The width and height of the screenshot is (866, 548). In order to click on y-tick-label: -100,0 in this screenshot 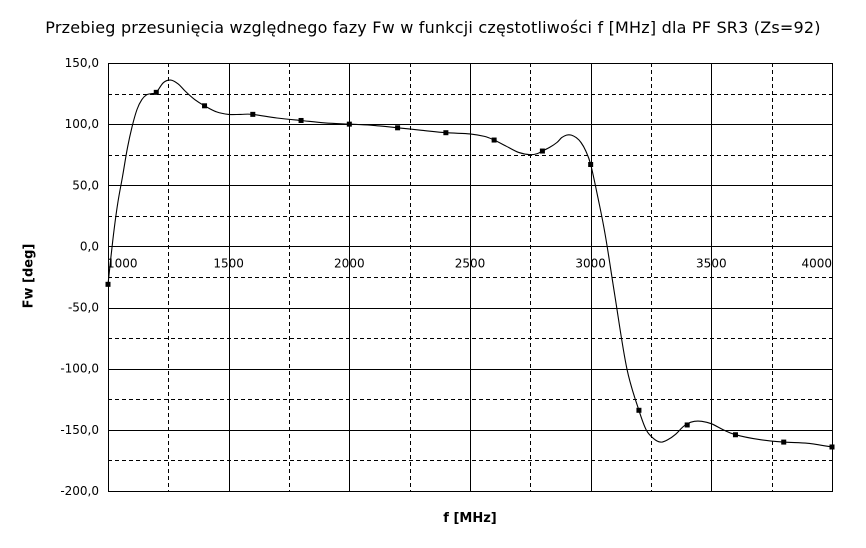, I will do `click(79, 369)`.